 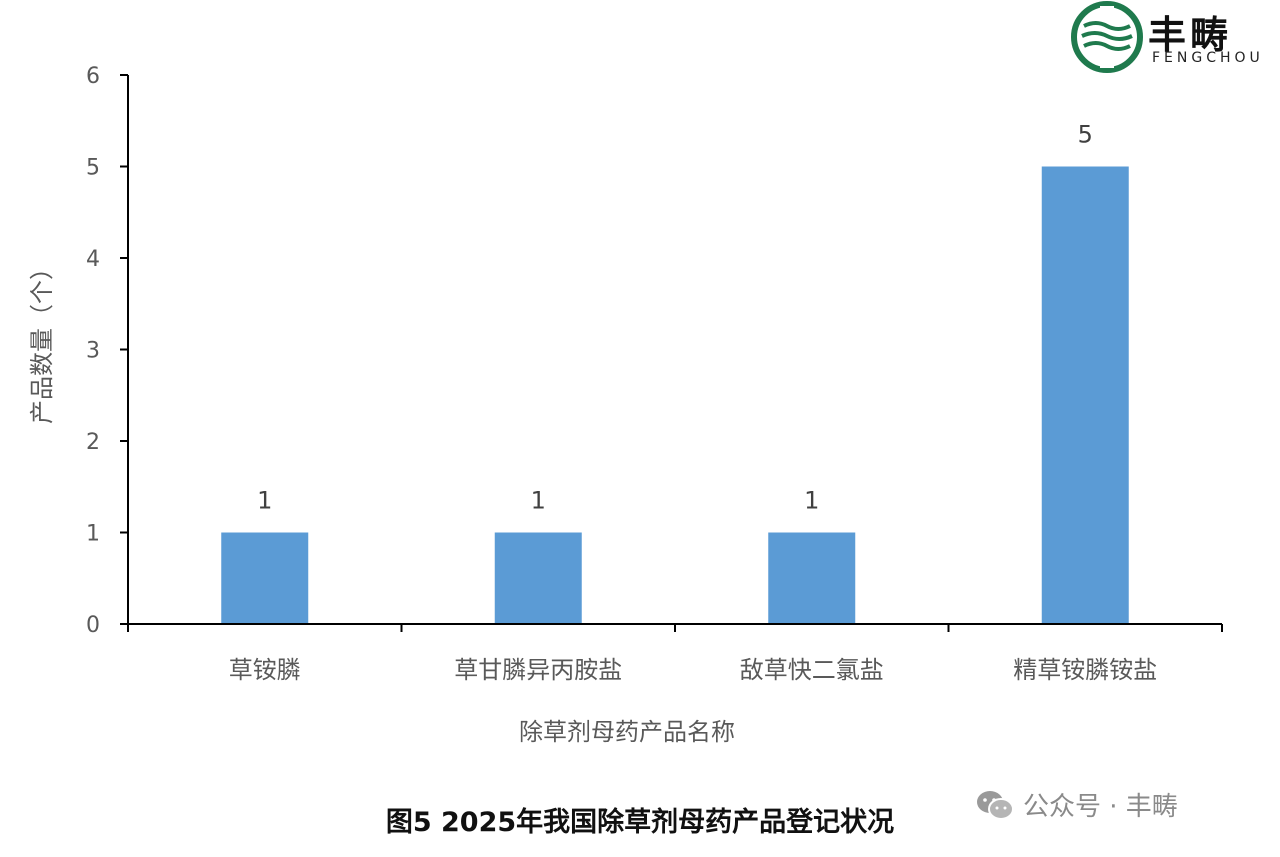 What do you see at coordinates (1085, 135) in the screenshot?
I see `data-label: 5` at bounding box center [1085, 135].